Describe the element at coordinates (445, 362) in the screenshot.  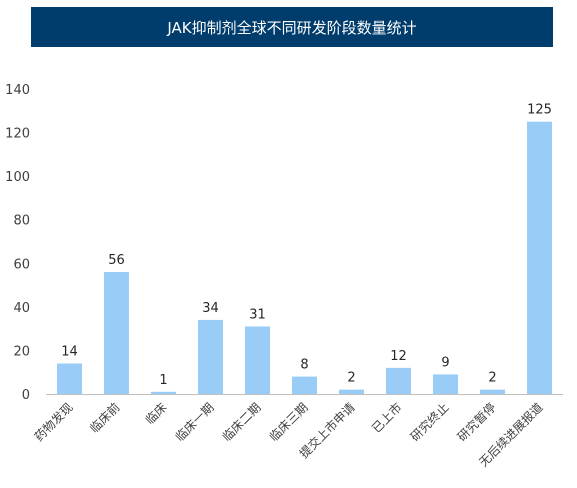
I see `data-label: 9` at that location.